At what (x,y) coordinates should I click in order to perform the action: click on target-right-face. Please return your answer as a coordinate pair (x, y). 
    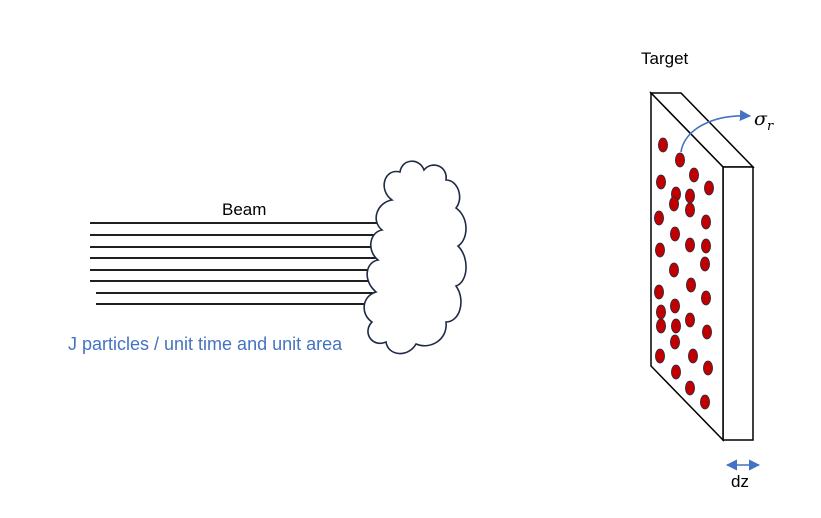
    Looking at the image, I should click on (738, 303).